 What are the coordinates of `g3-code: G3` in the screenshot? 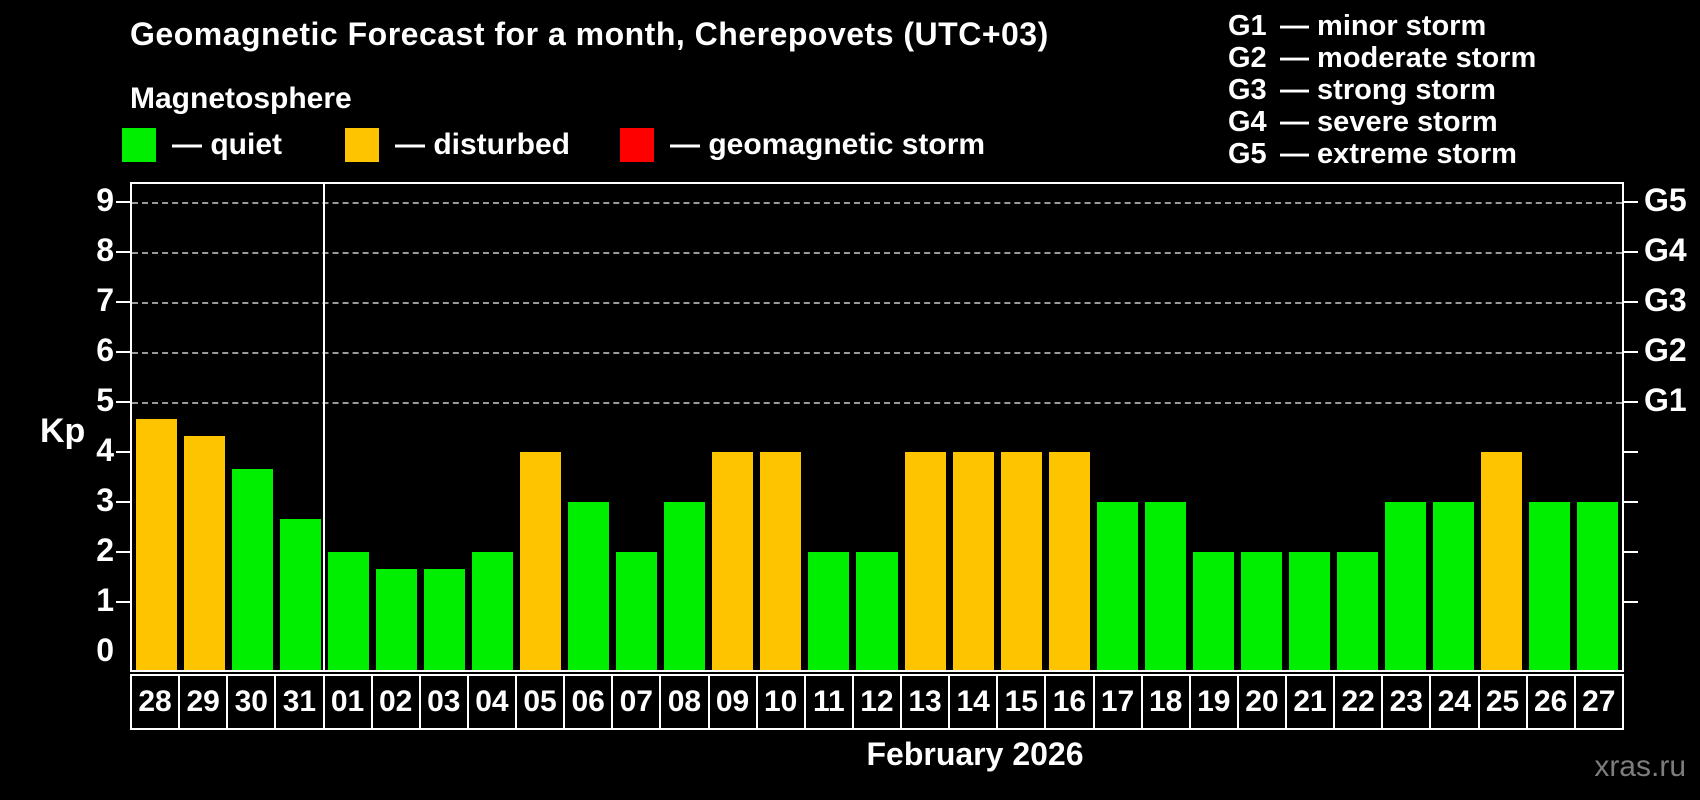 It's located at (1247, 90).